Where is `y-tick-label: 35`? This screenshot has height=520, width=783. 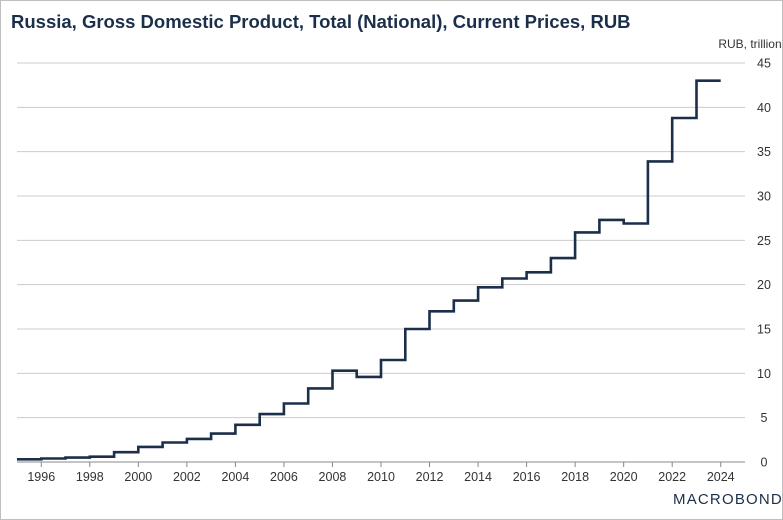 y-tick-label: 35 is located at coordinates (764, 152).